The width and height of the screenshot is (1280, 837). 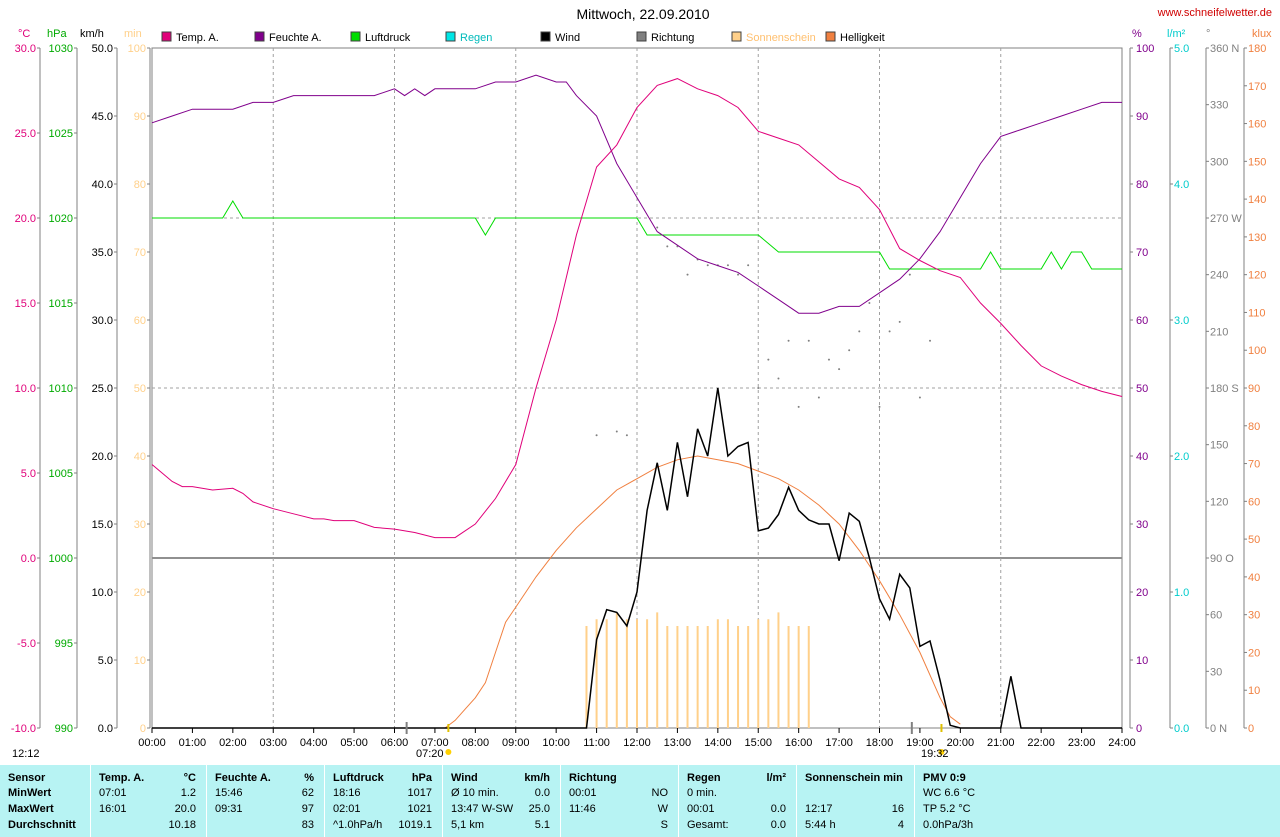 I want to click on axis-tick-label: 160, so click(x=1257, y=125).